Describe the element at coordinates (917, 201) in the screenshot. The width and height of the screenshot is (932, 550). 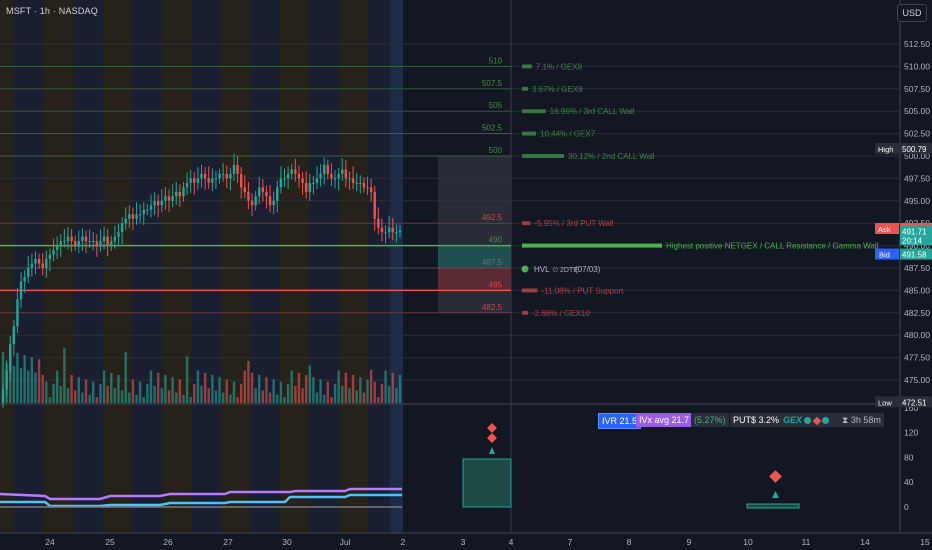
I see `price-tick-label: 495.00` at that location.